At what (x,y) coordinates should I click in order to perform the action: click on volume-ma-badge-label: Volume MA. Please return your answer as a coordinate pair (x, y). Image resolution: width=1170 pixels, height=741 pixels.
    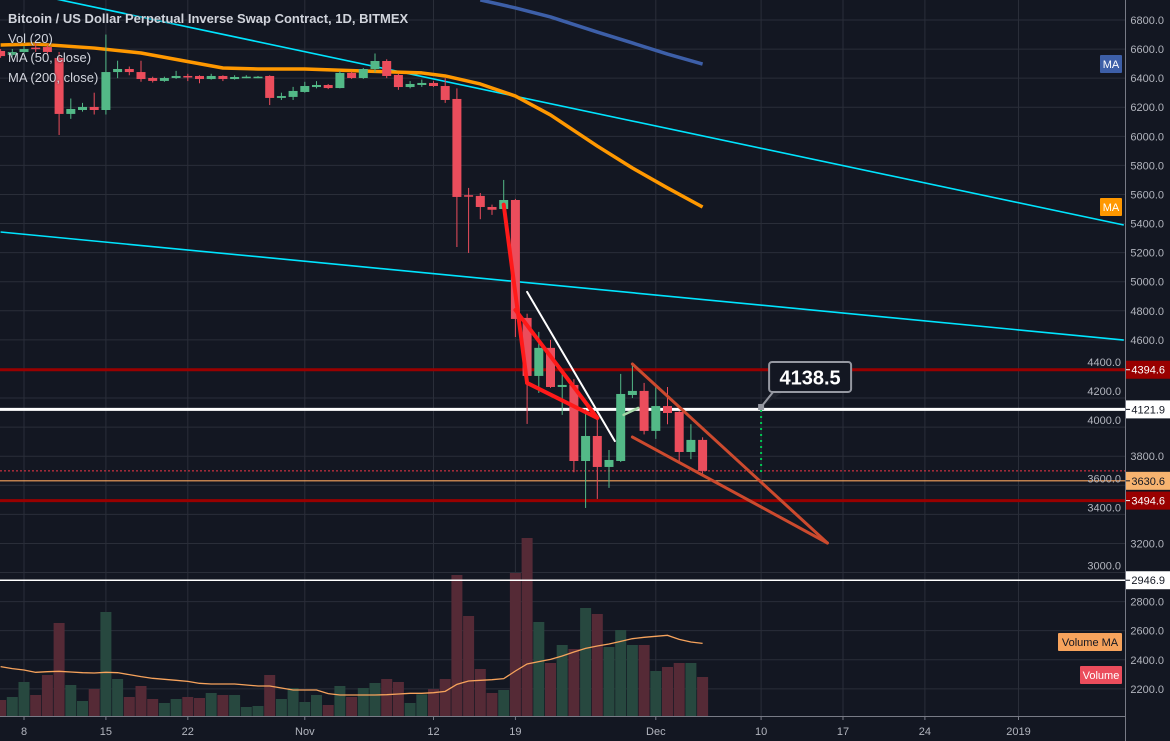
    Looking at the image, I should click on (1090, 643).